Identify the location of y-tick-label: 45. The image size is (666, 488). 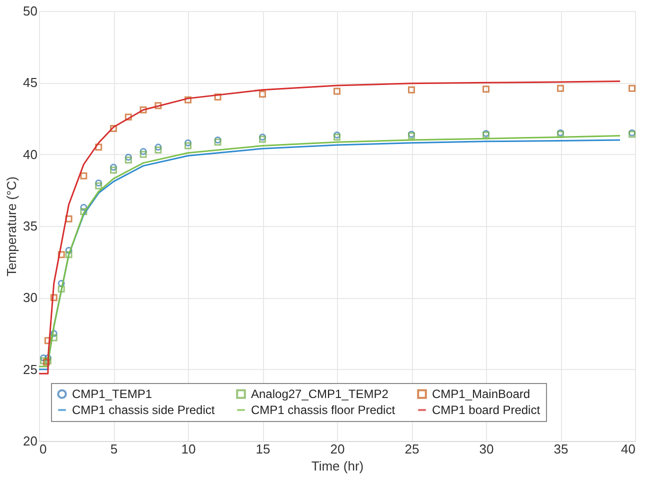
(30, 82).